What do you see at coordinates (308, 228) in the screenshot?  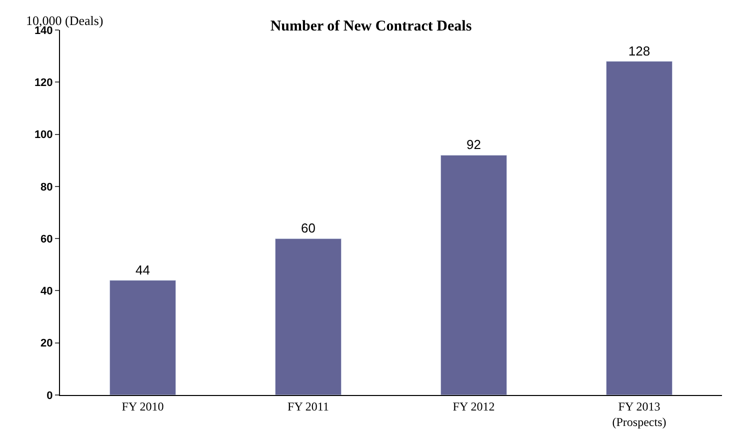 I see `data-label: 60` at bounding box center [308, 228].